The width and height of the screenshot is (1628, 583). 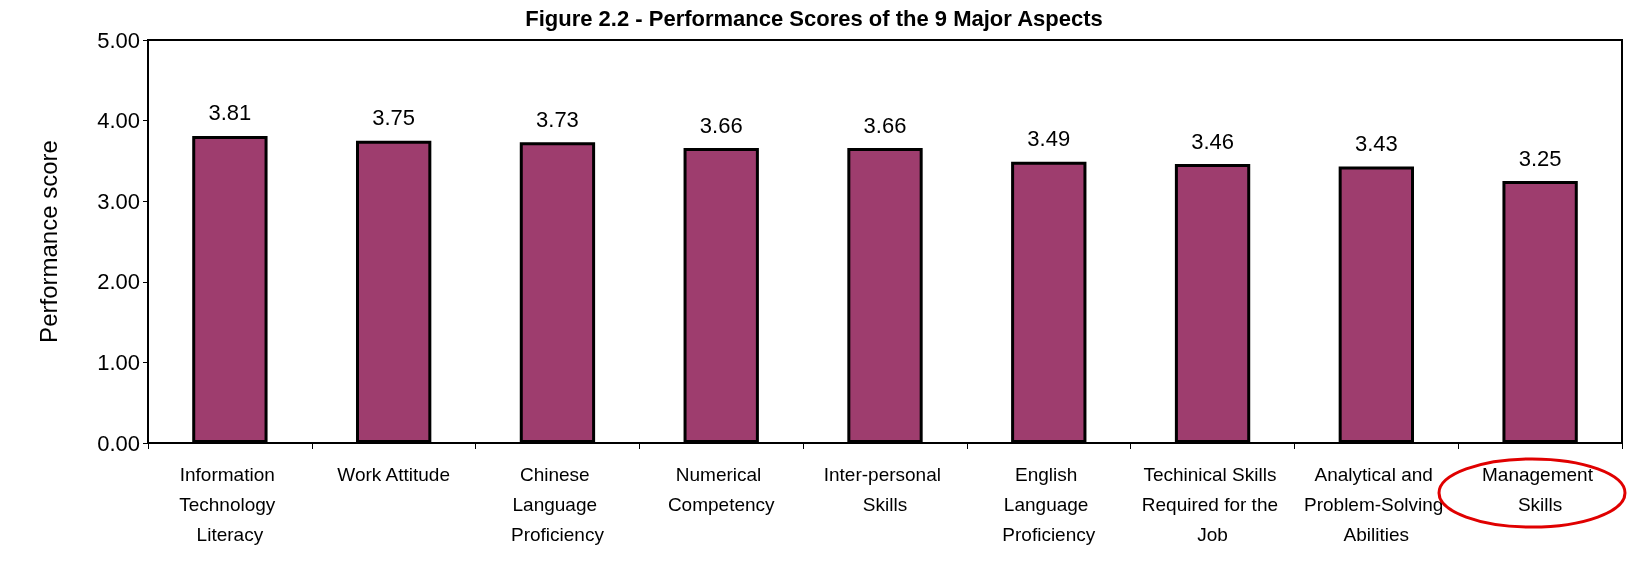 I want to click on data-label: 3.75, so click(x=394, y=118).